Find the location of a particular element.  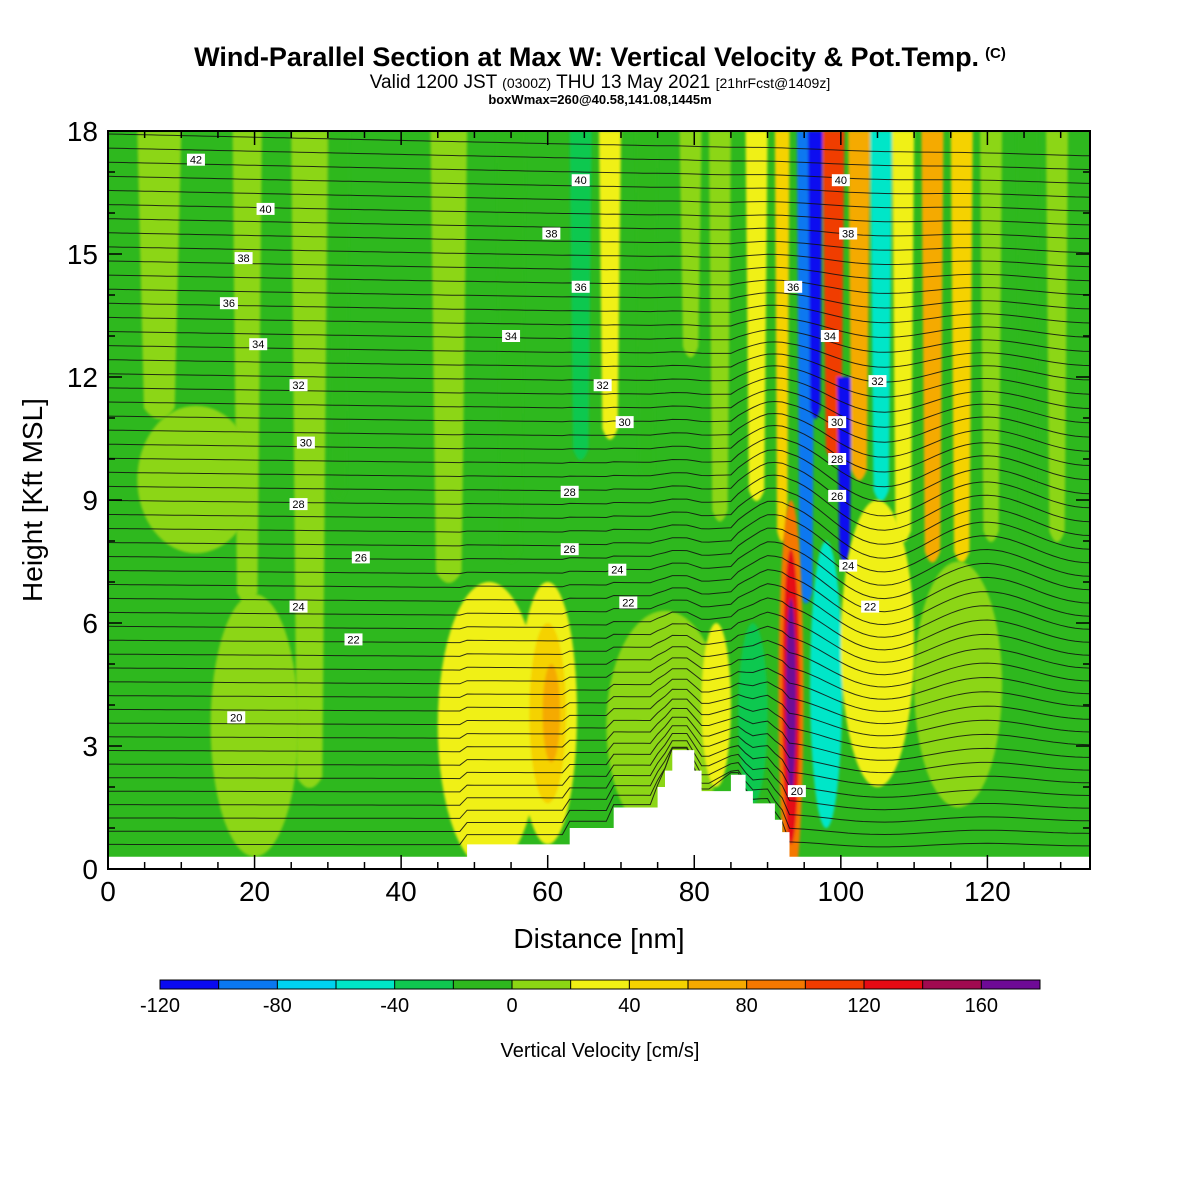

theta-label: 30 is located at coordinates (306, 444).